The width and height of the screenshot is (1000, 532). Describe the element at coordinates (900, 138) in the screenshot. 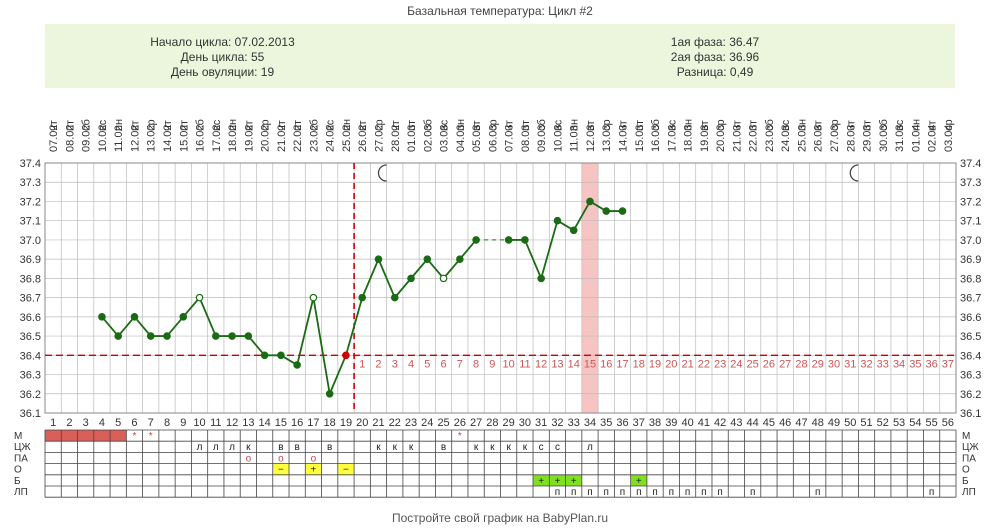

I see `x-date-label: 31.03` at that location.